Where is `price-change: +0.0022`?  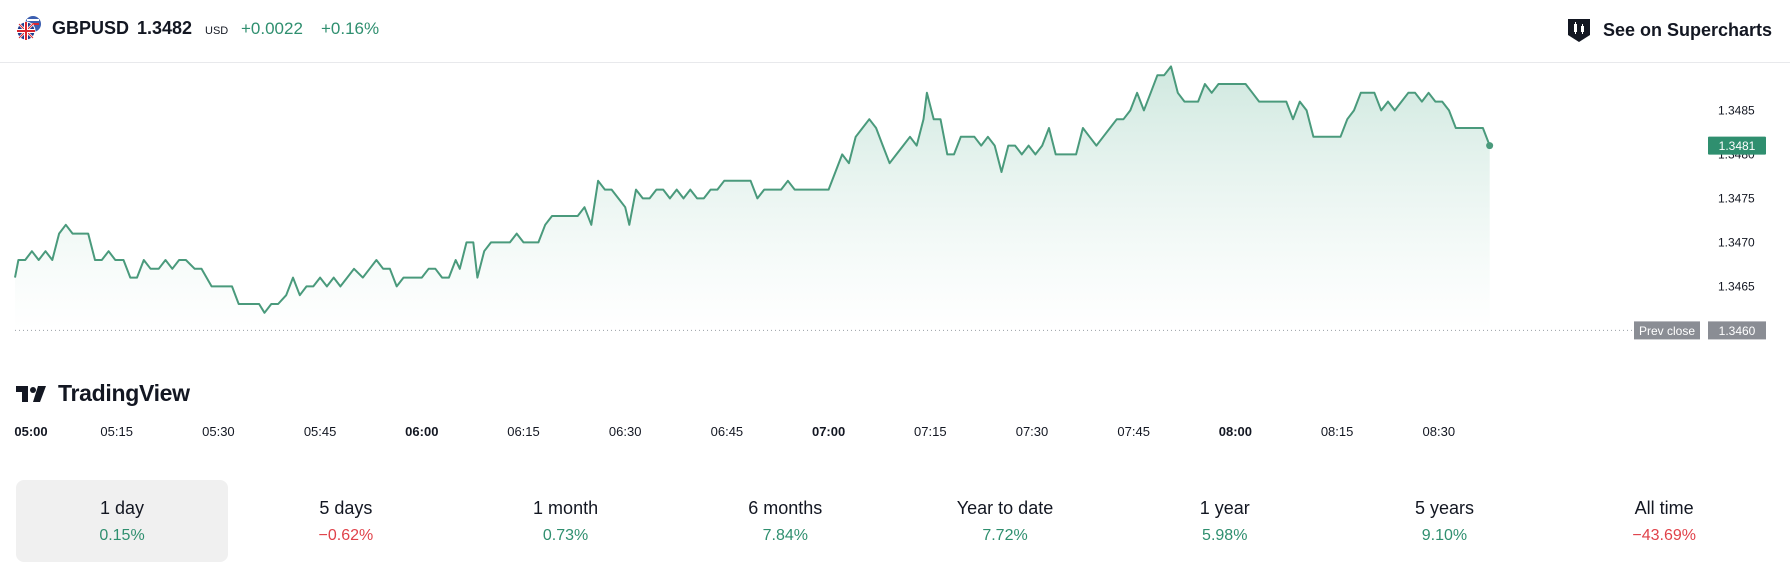 price-change: +0.0022 is located at coordinates (272, 28).